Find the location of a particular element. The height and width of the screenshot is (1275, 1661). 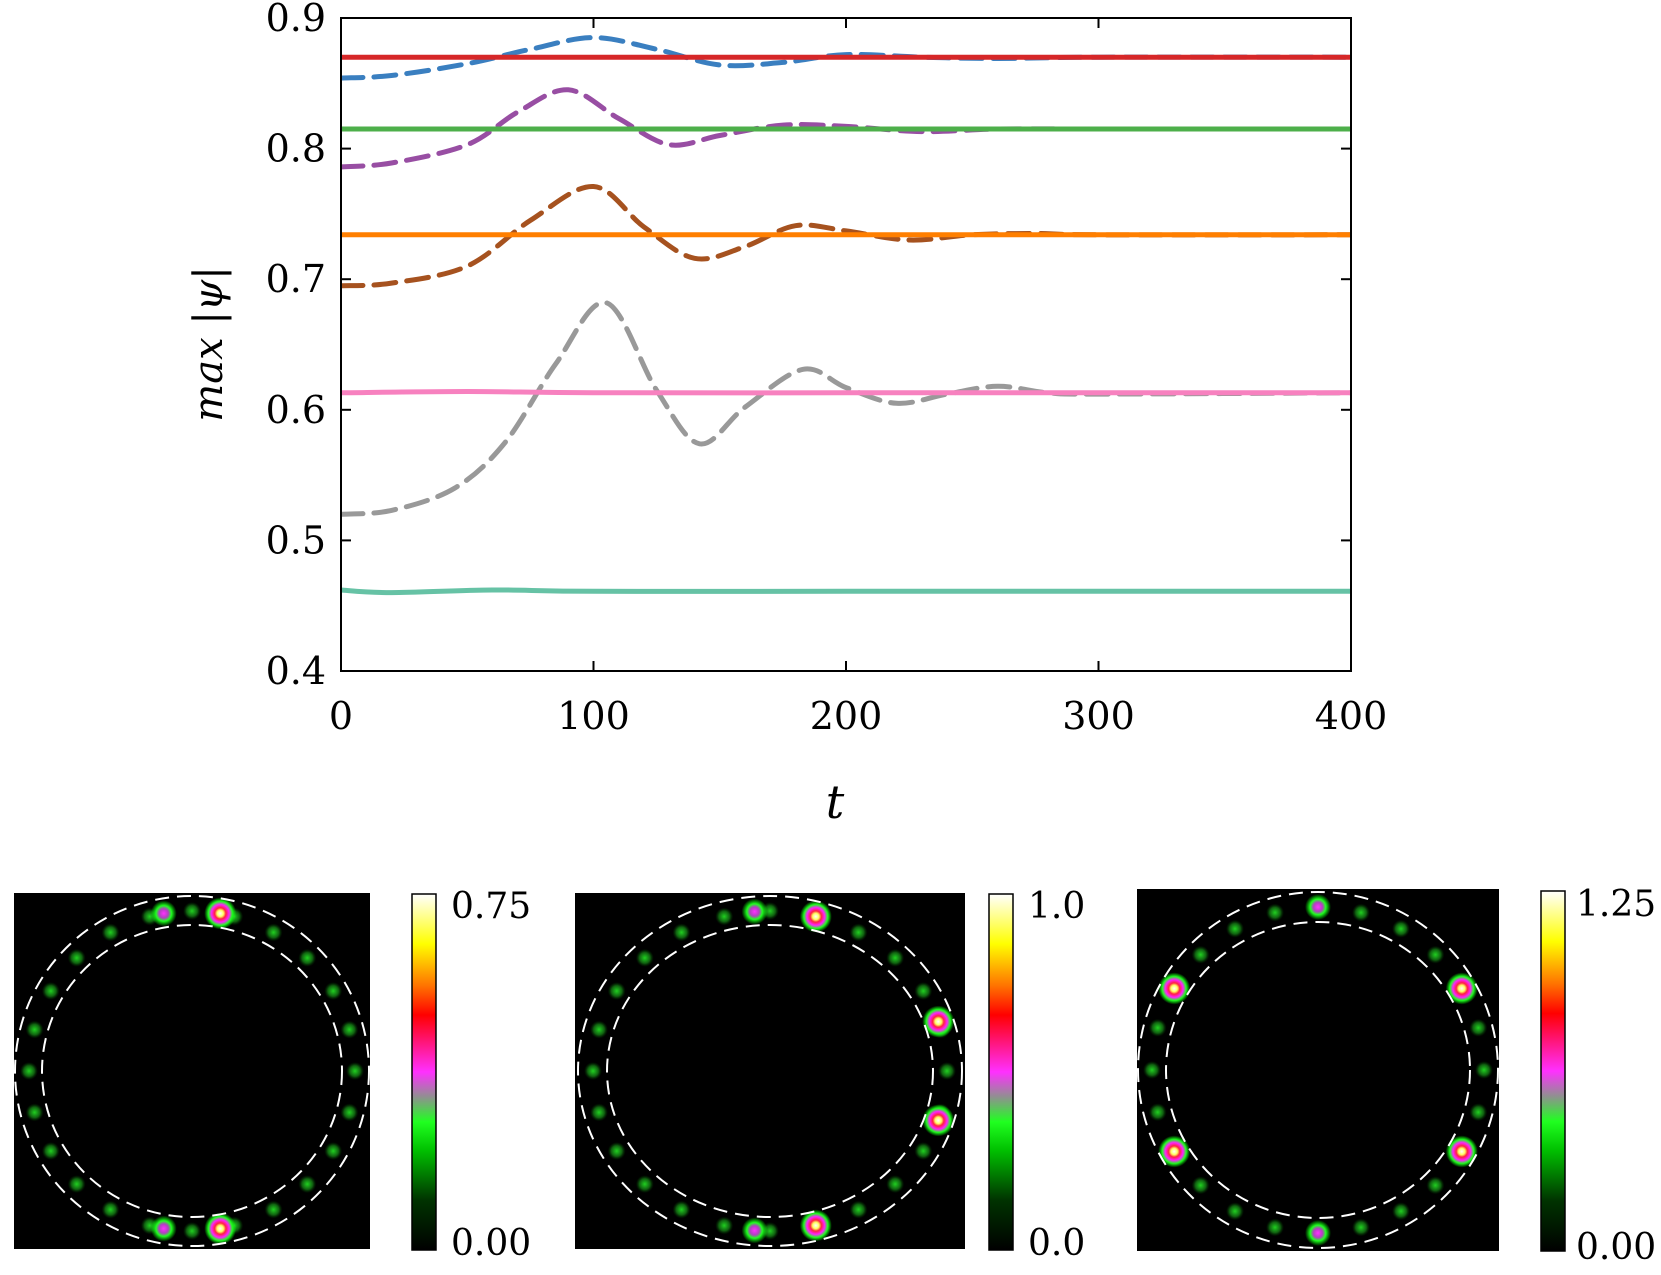

colorbar-max-label: 1.0 is located at coordinates (1056, 906).